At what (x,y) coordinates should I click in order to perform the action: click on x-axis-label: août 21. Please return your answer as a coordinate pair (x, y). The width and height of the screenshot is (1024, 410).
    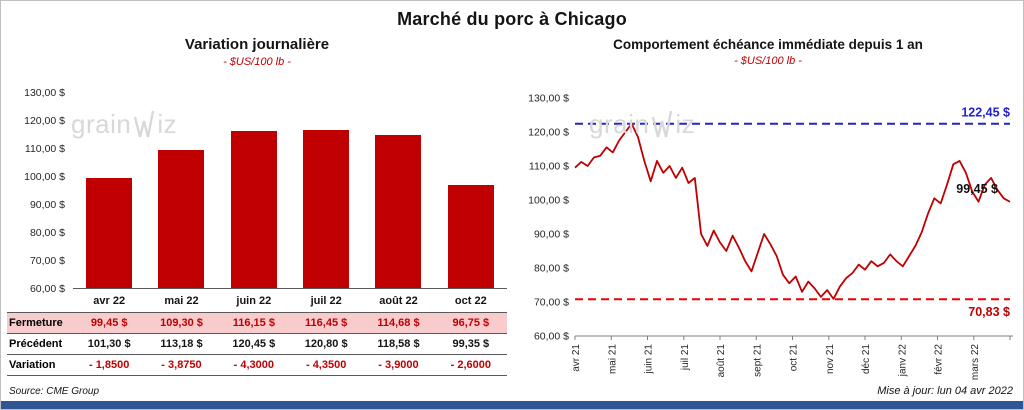
    Looking at the image, I should click on (721, 361).